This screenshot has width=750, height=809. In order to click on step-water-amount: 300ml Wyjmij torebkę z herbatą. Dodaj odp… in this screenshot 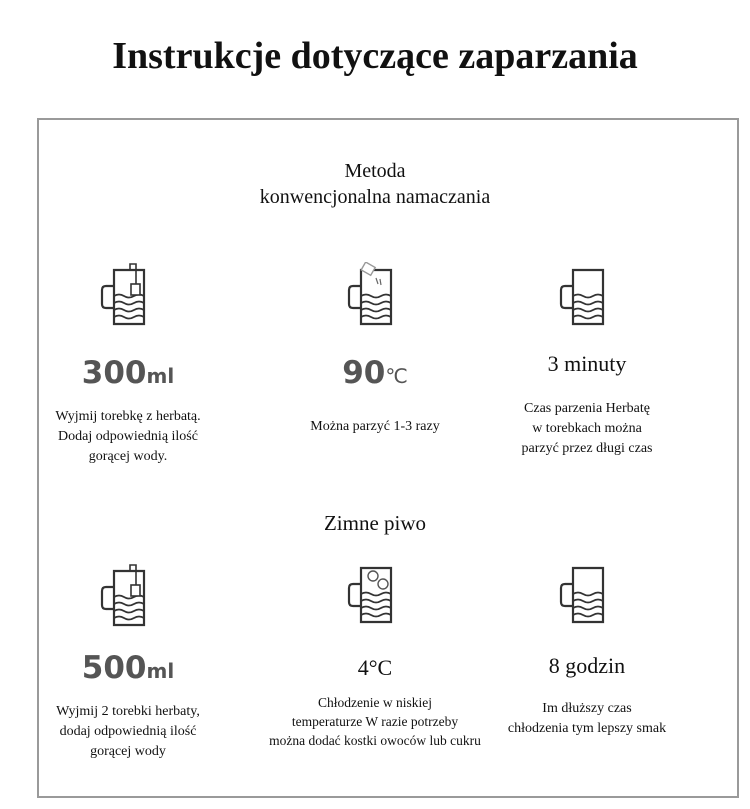, I will do `click(128, 364)`.